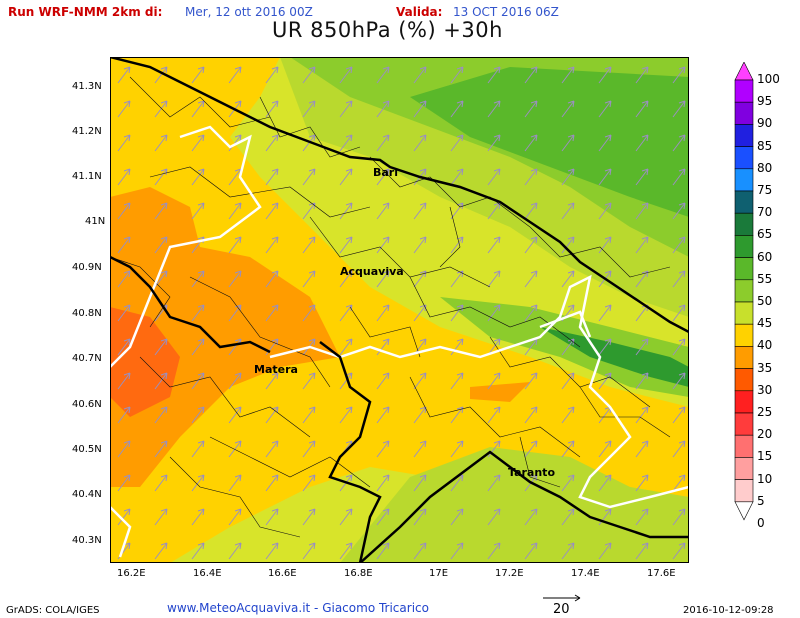 This screenshot has height=618, width=800. What do you see at coordinates (765, 278) in the screenshot?
I see `colorbar-label: 55` at bounding box center [765, 278].